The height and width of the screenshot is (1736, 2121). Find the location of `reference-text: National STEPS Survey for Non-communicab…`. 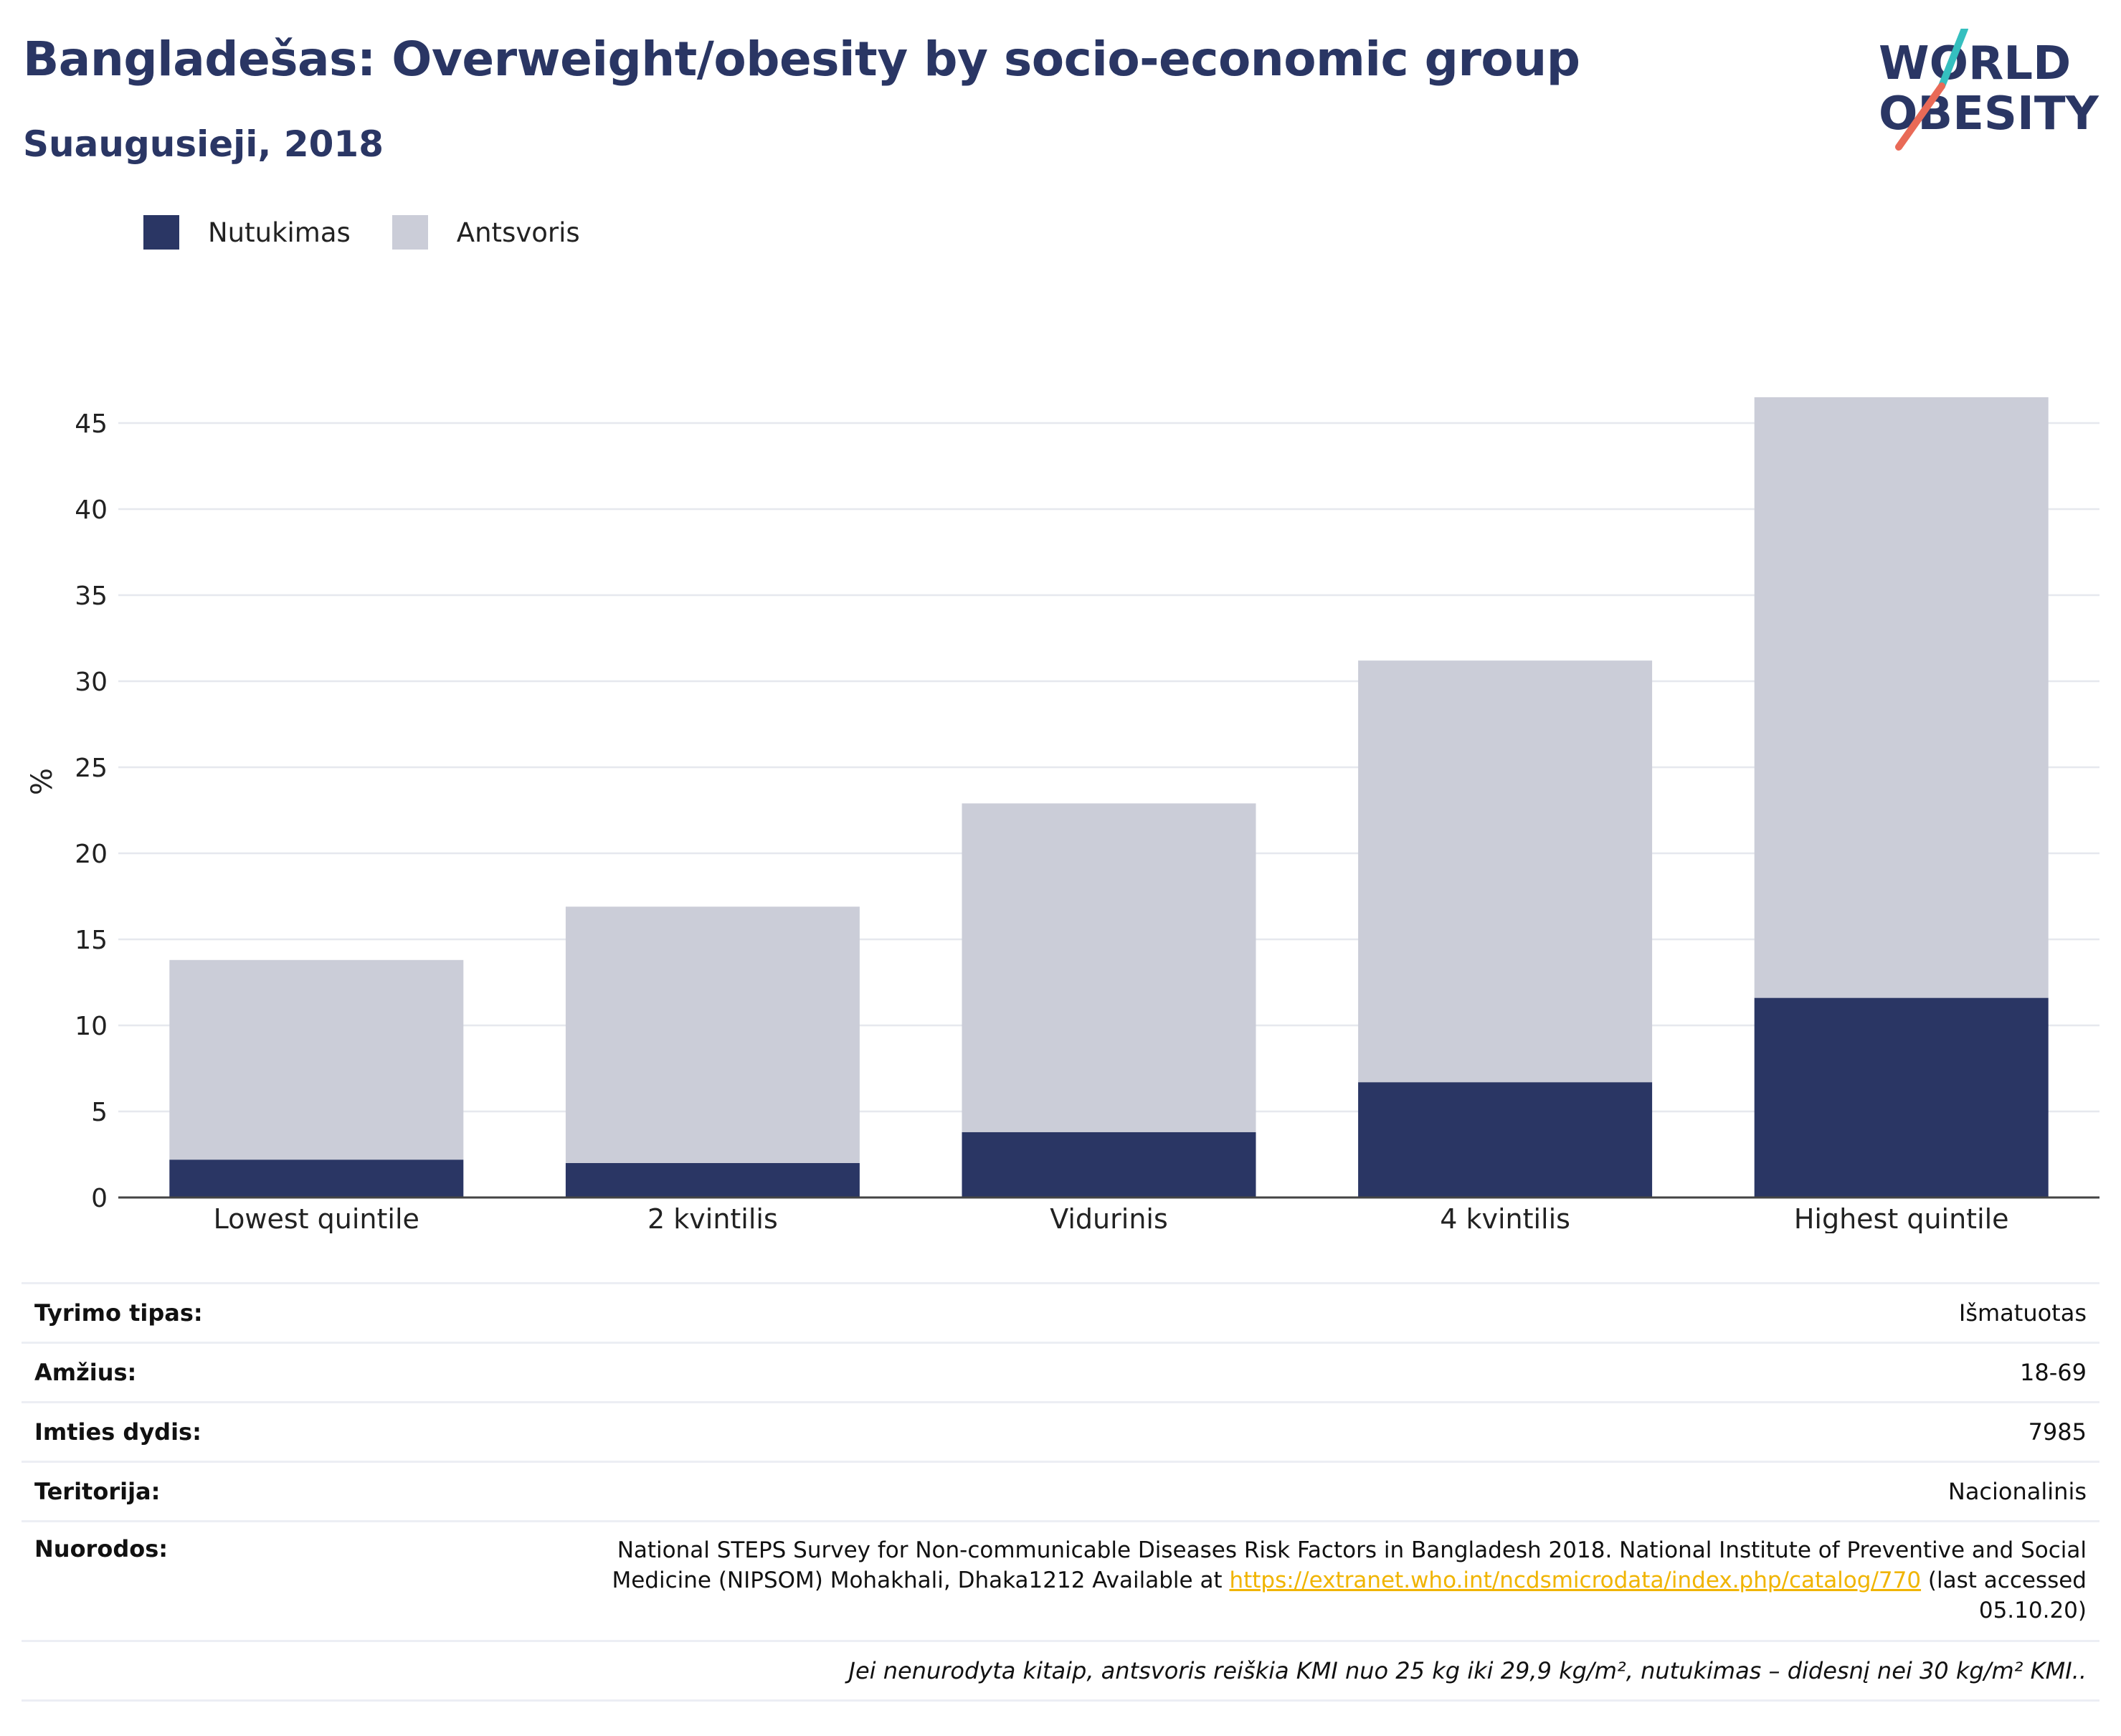

reference-text: National STEPS Survey for Non-communicab… is located at coordinates (1349, 1565).